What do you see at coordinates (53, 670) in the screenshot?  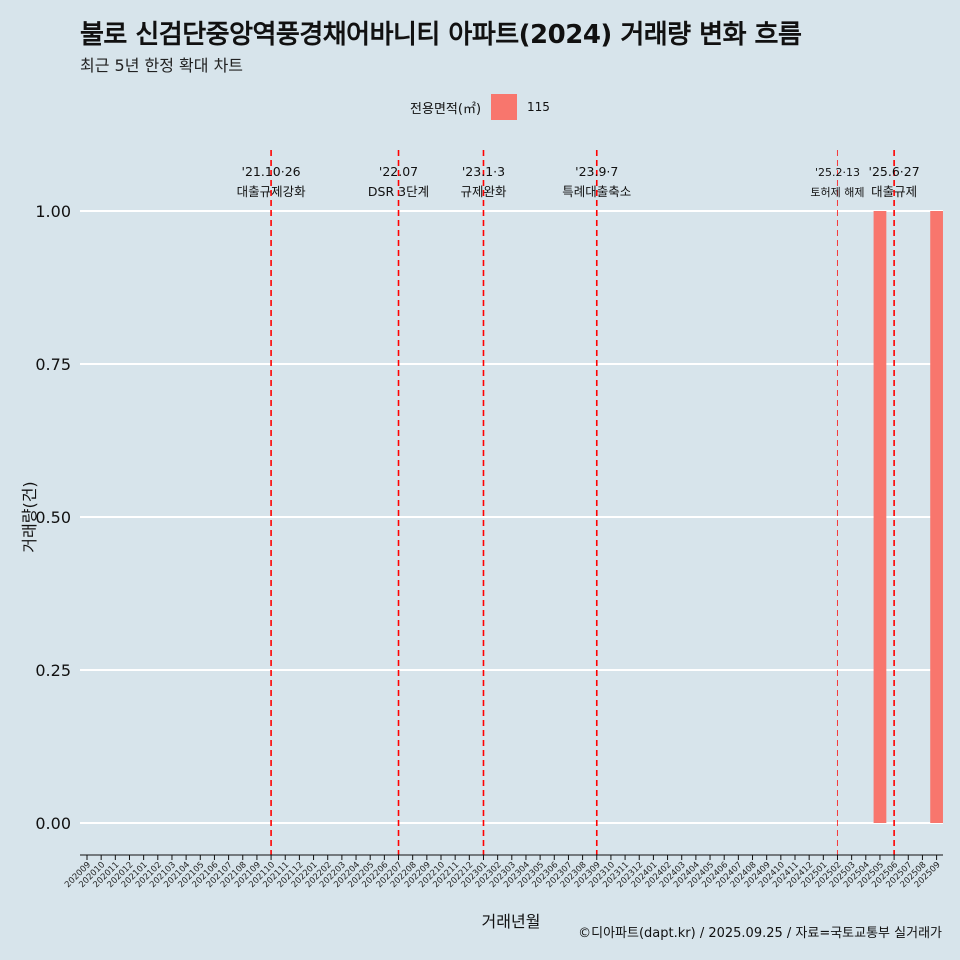 I see `y-tick-label: 0.25` at bounding box center [53, 670].